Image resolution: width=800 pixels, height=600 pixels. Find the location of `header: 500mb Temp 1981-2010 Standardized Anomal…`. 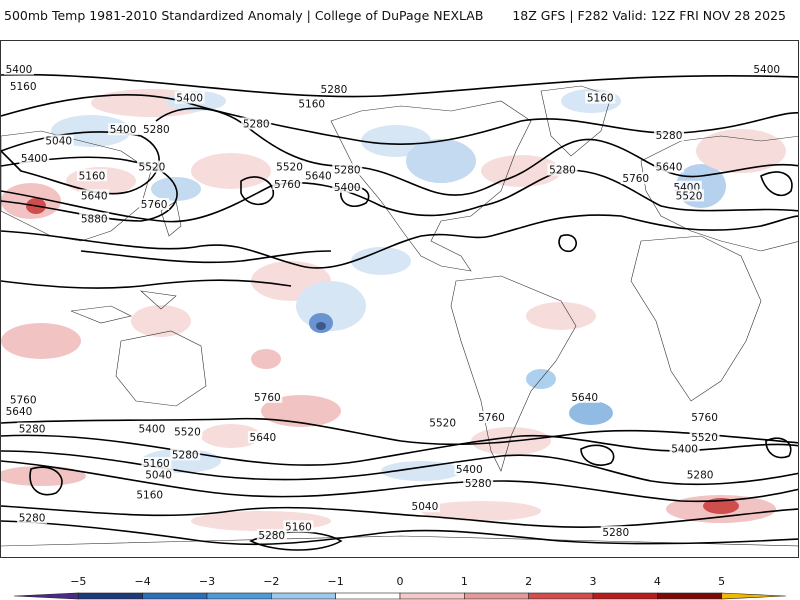

header: 500mb Temp 1981-2010 Standardized Anomal… is located at coordinates (400, 17).